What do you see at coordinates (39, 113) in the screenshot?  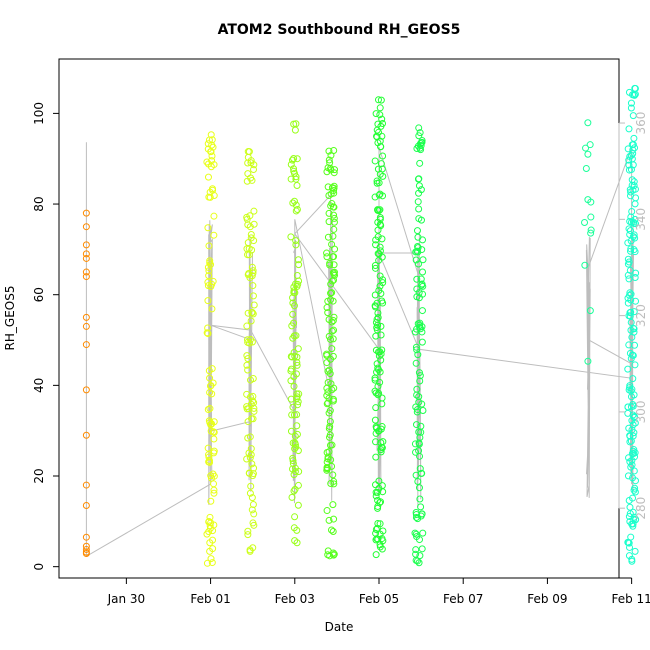 I see `y-tick-label: 100` at bounding box center [39, 113].